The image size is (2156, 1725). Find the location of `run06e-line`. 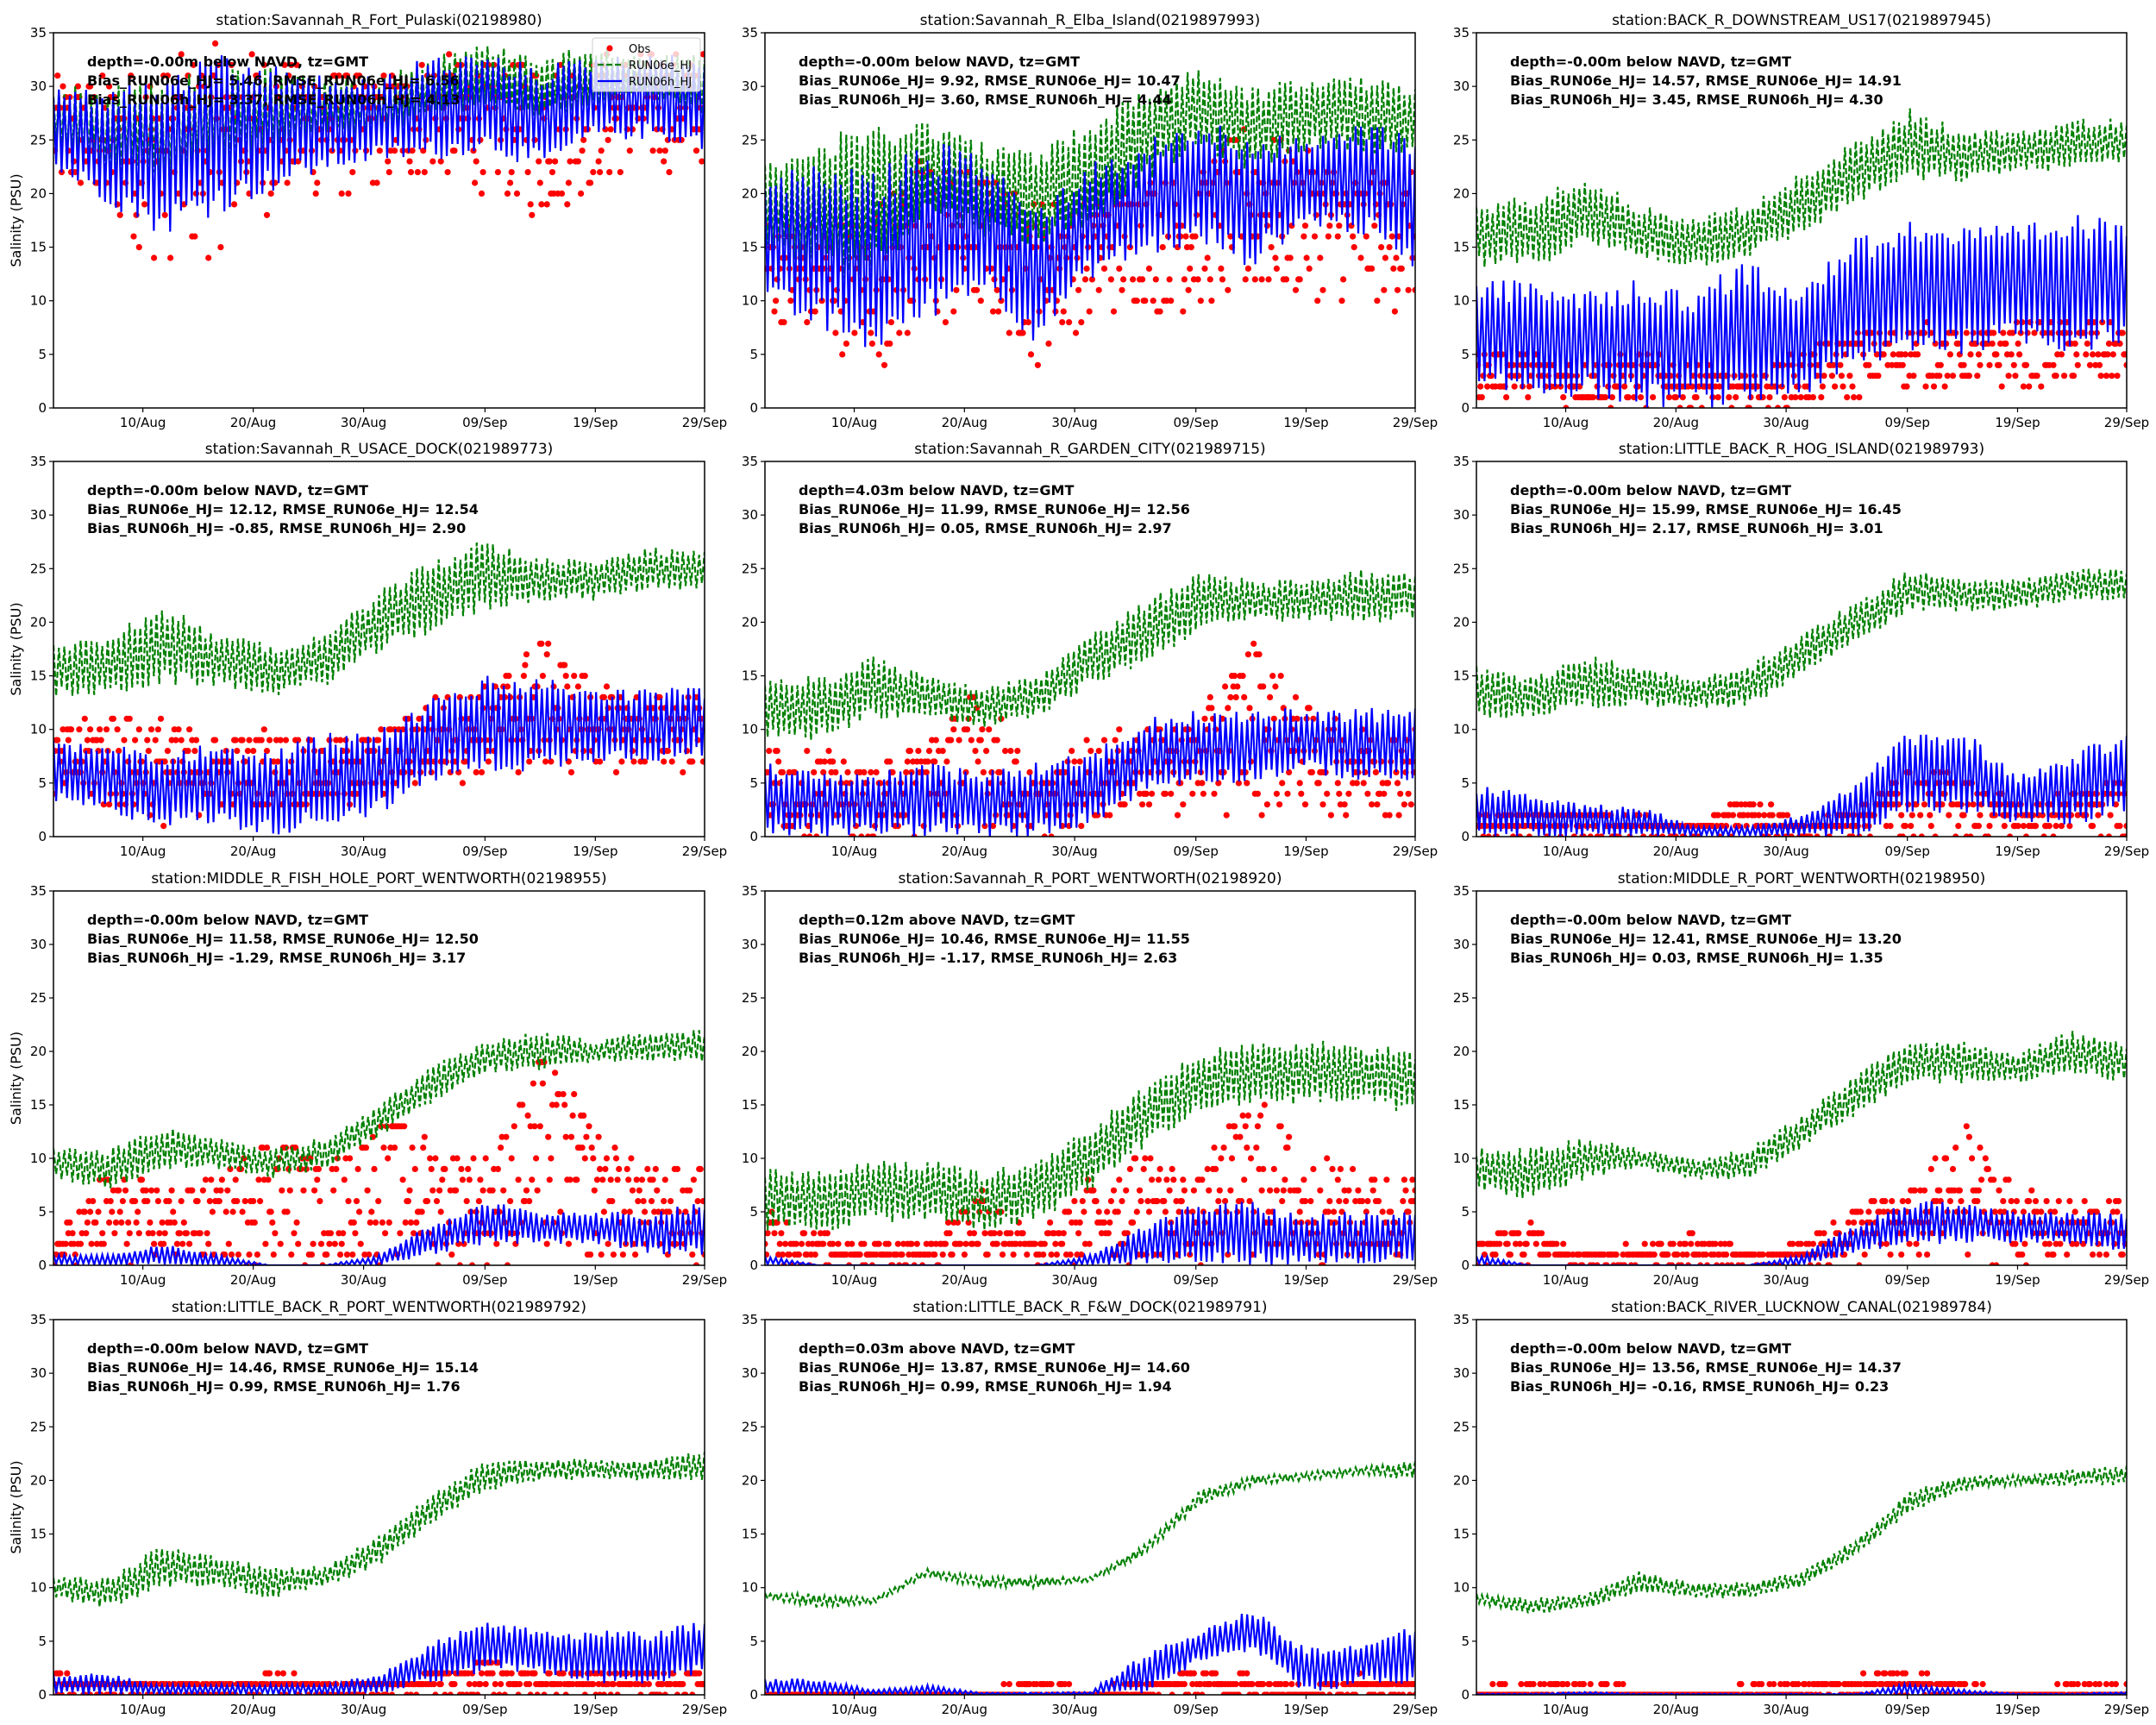

run06e-line is located at coordinates (379, 619).